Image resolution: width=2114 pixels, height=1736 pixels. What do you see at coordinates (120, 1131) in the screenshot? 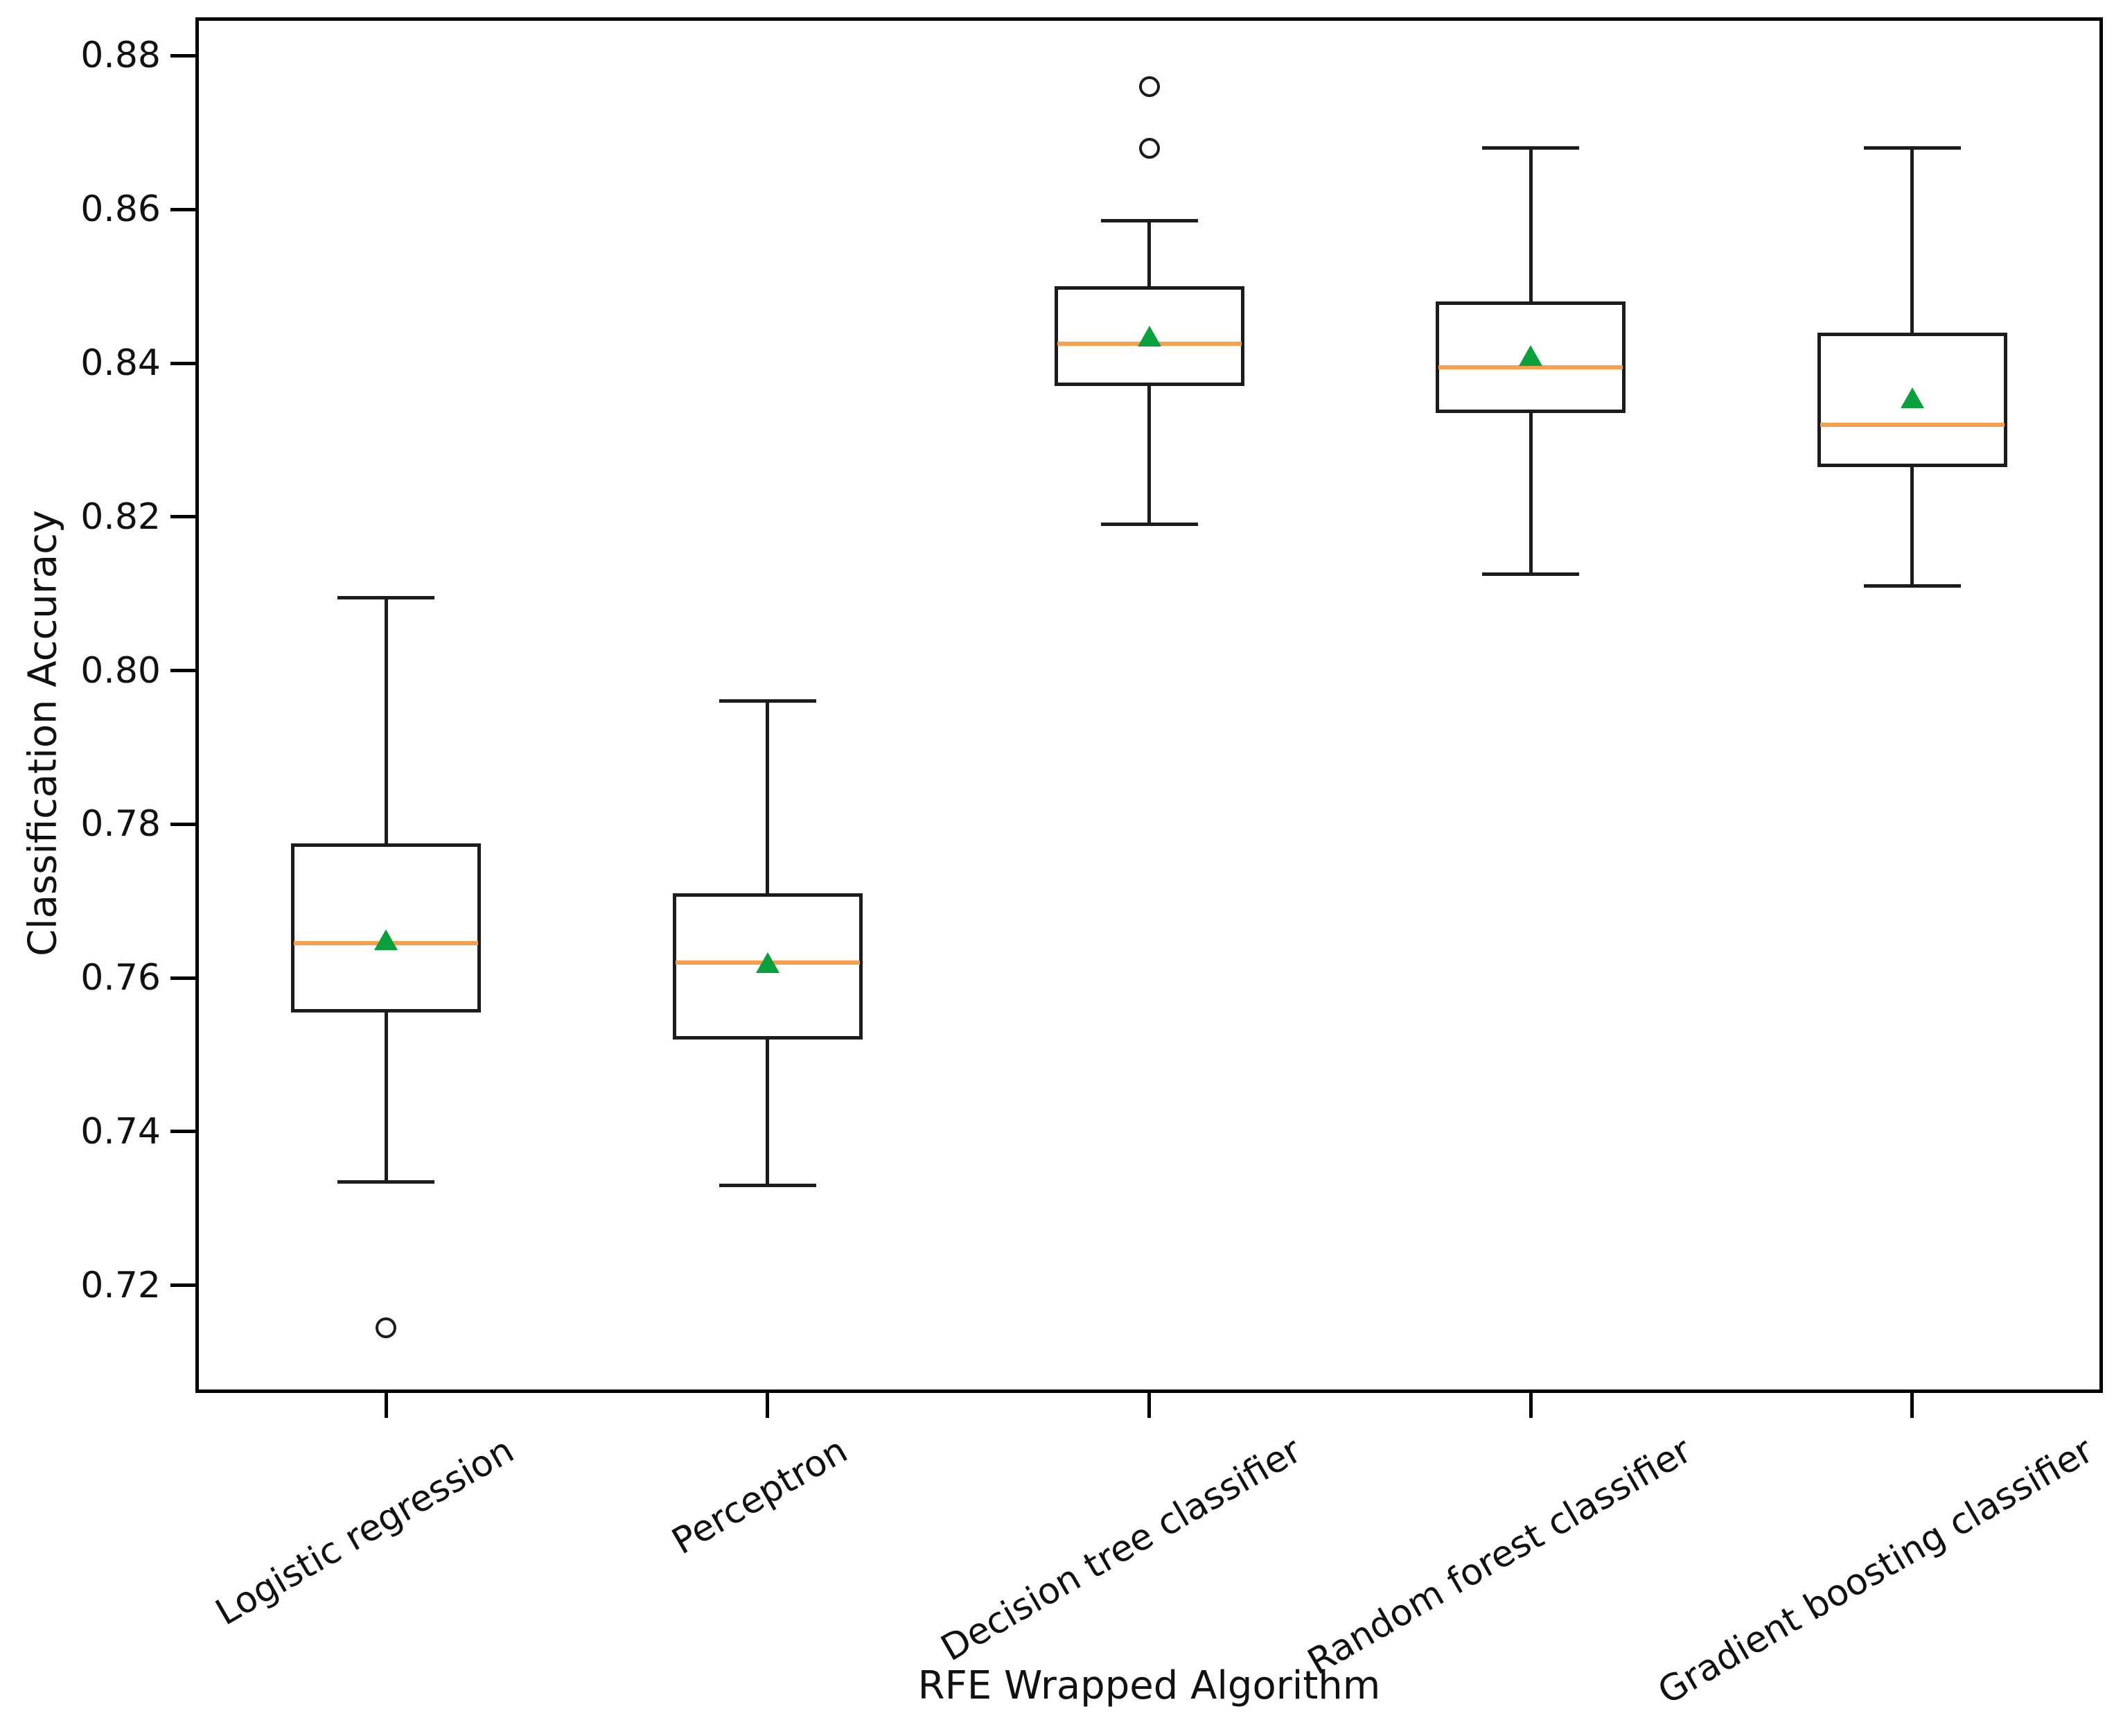
I see `y-tick-label: 0.74` at bounding box center [120, 1131].